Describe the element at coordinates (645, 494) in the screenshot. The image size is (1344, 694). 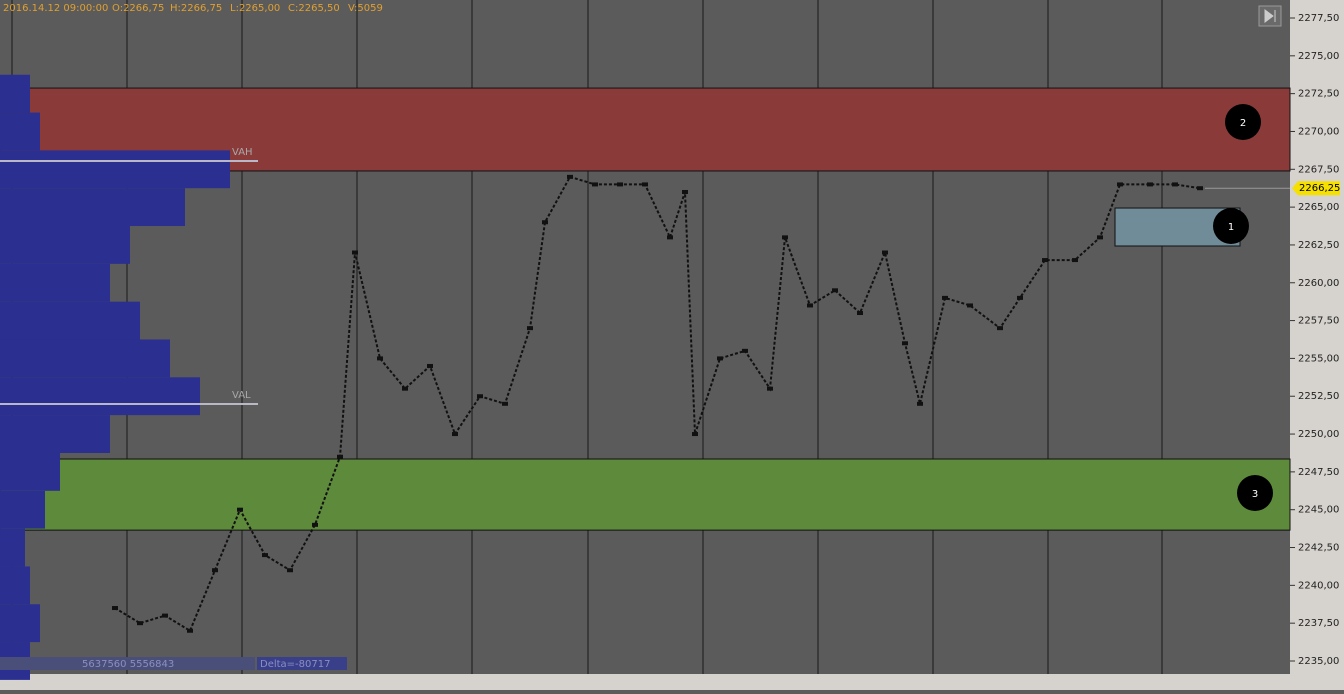
I see `zone` at that location.